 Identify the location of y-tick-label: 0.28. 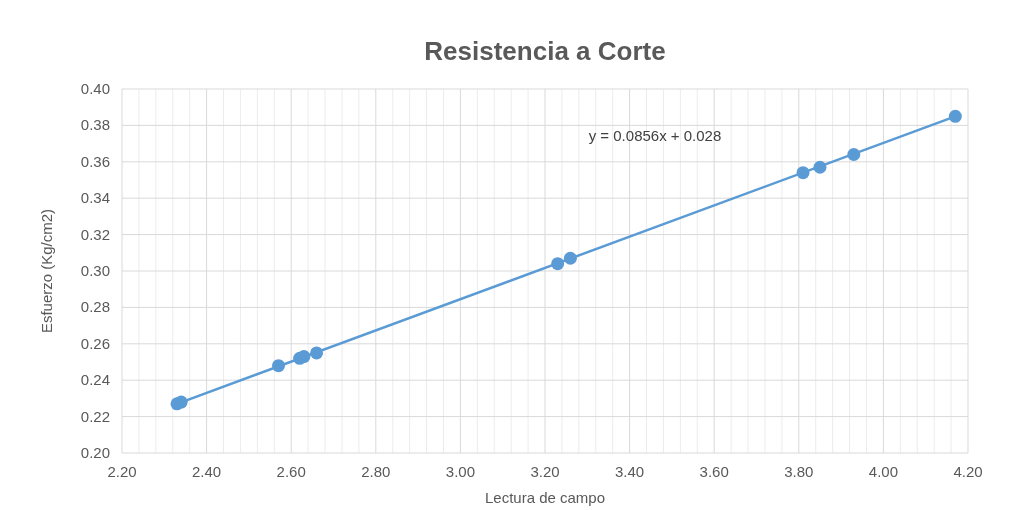
(95, 307).